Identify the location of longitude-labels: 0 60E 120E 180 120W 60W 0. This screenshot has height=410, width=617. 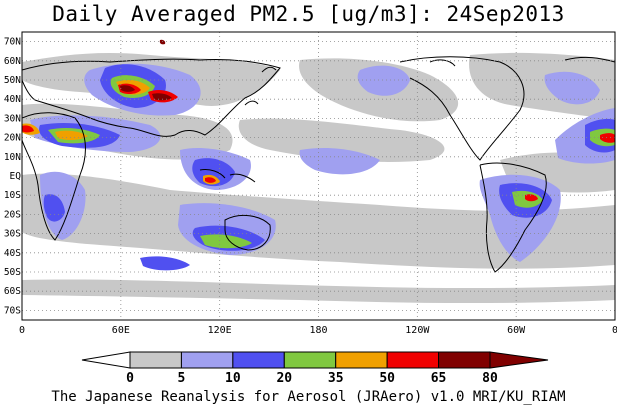
(318, 330).